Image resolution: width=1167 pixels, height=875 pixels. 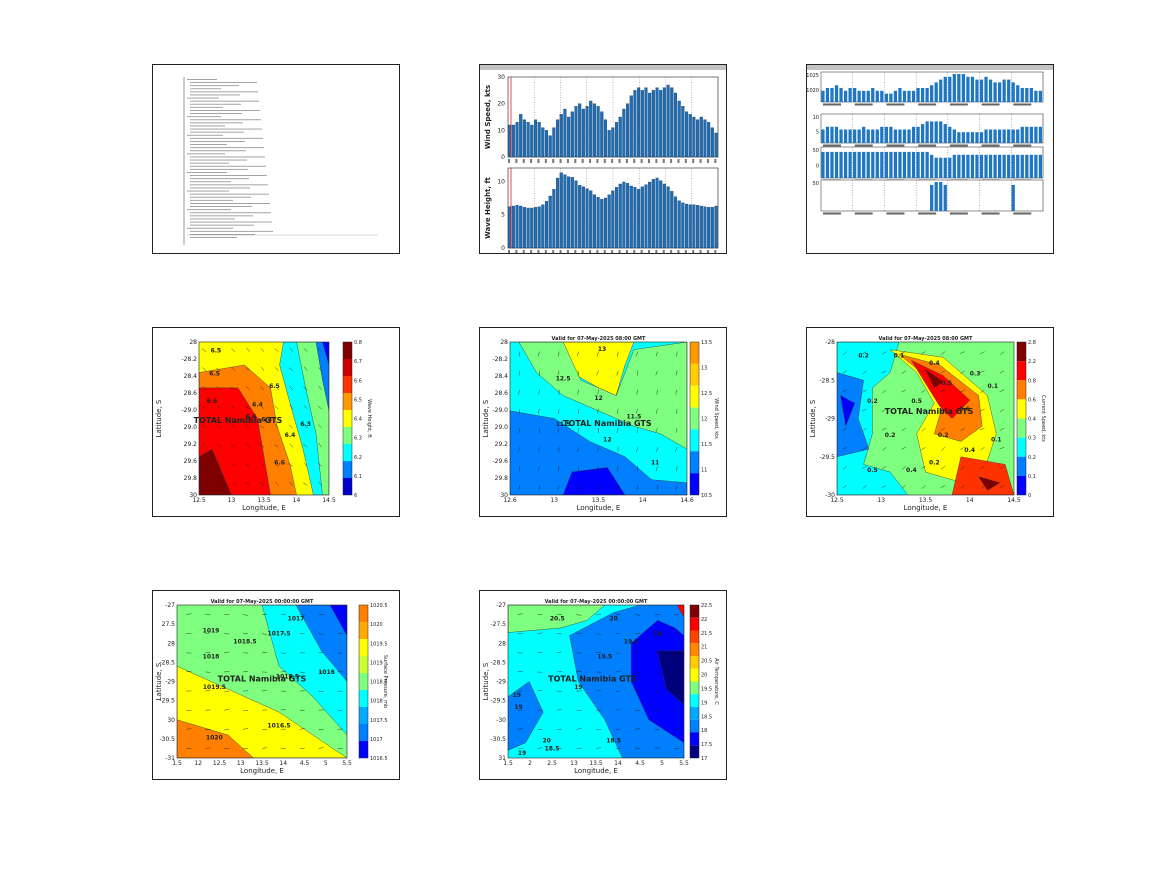 I want to click on colorbar-tick: 1020, so click(x=376, y=625).